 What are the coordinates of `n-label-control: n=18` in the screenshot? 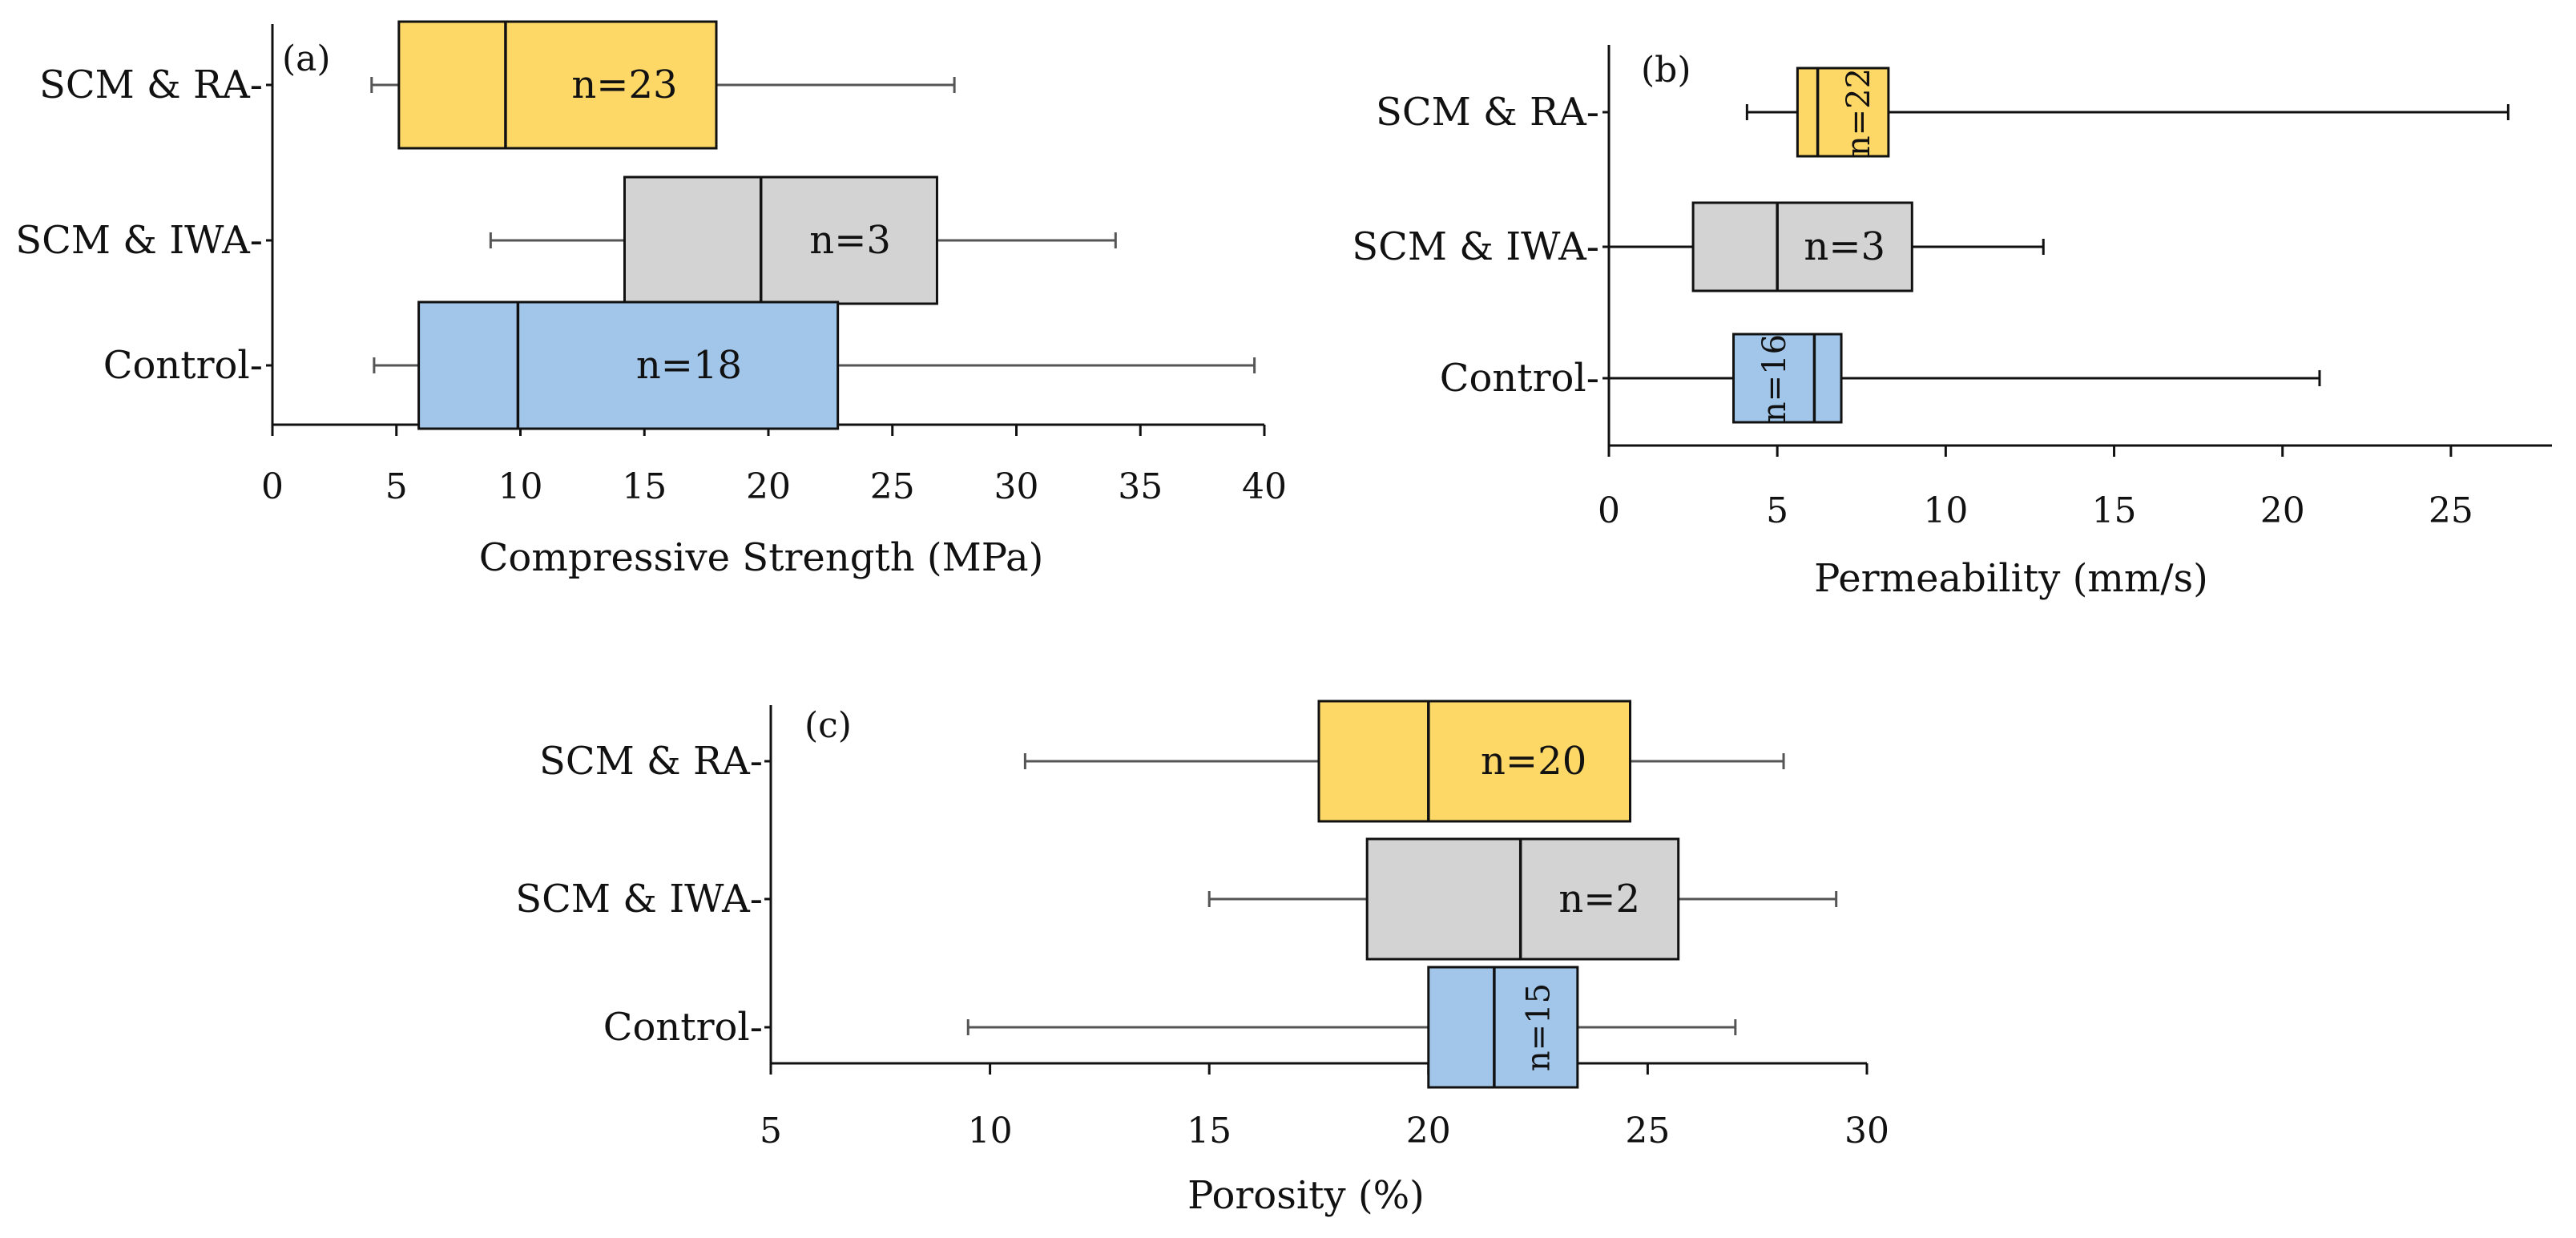 It's located at (689, 365).